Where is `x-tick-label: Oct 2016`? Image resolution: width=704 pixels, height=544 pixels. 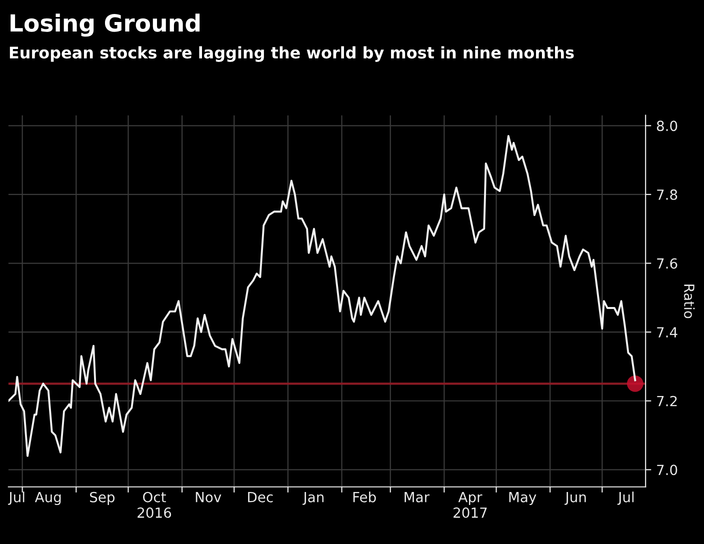 x-tick-label: Oct 2016 is located at coordinates (155, 505).